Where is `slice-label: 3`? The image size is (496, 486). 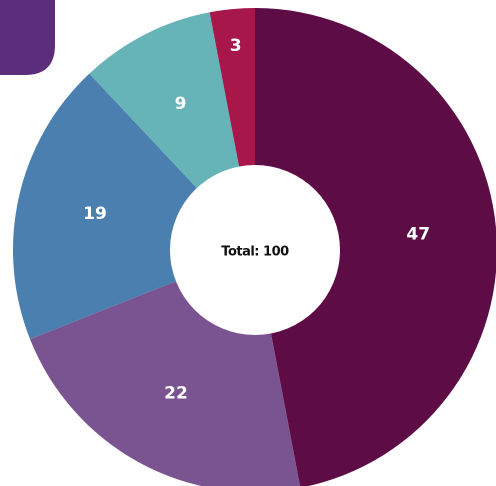 slice-label: 3 is located at coordinates (236, 46).